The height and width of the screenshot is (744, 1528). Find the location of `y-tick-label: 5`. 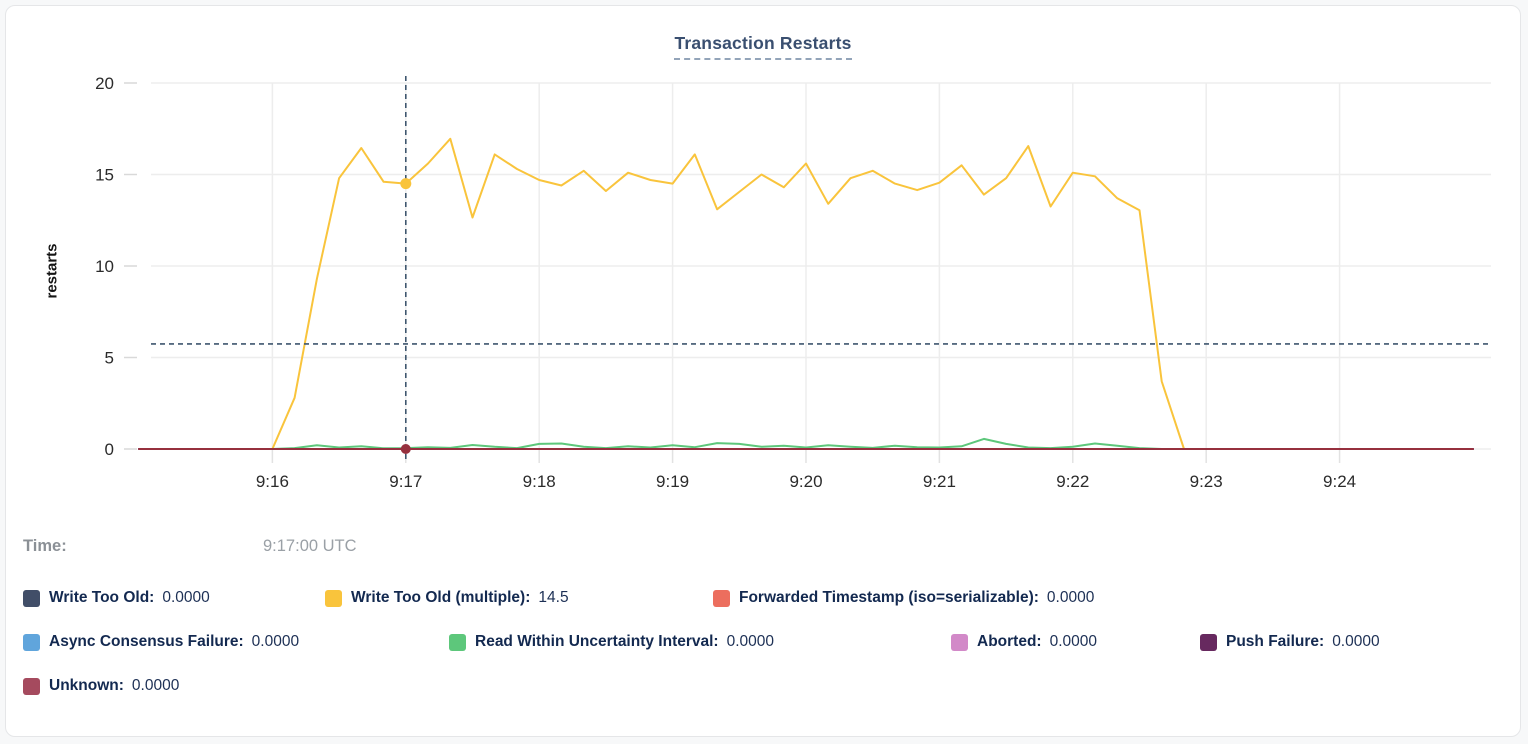

y-tick-label: 5 is located at coordinates (109, 358).